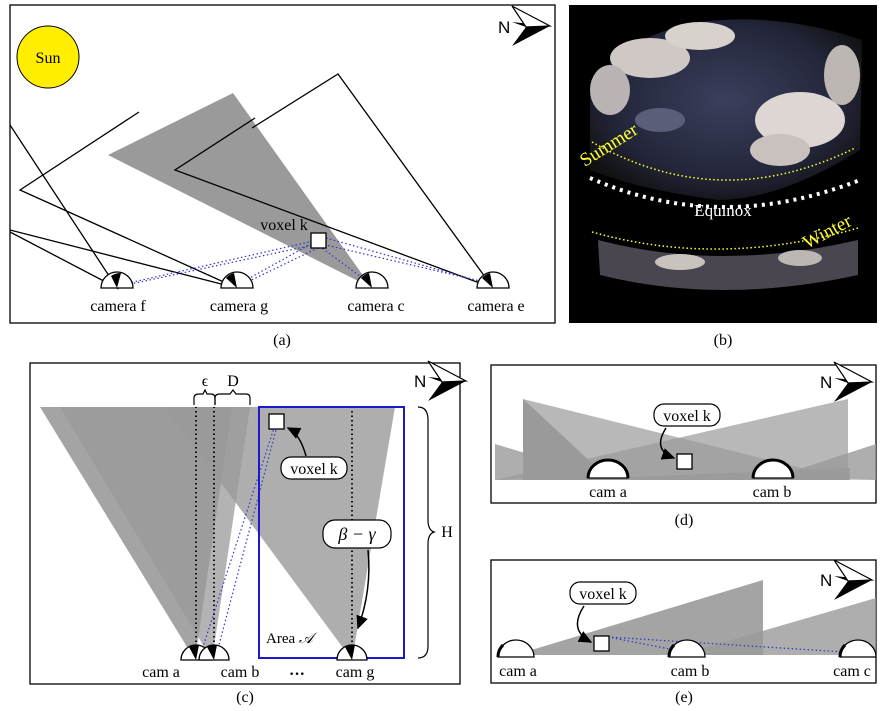 The width and height of the screenshot is (881, 711). What do you see at coordinates (297, 674) in the screenshot?
I see `ellipsis: ···` at bounding box center [297, 674].